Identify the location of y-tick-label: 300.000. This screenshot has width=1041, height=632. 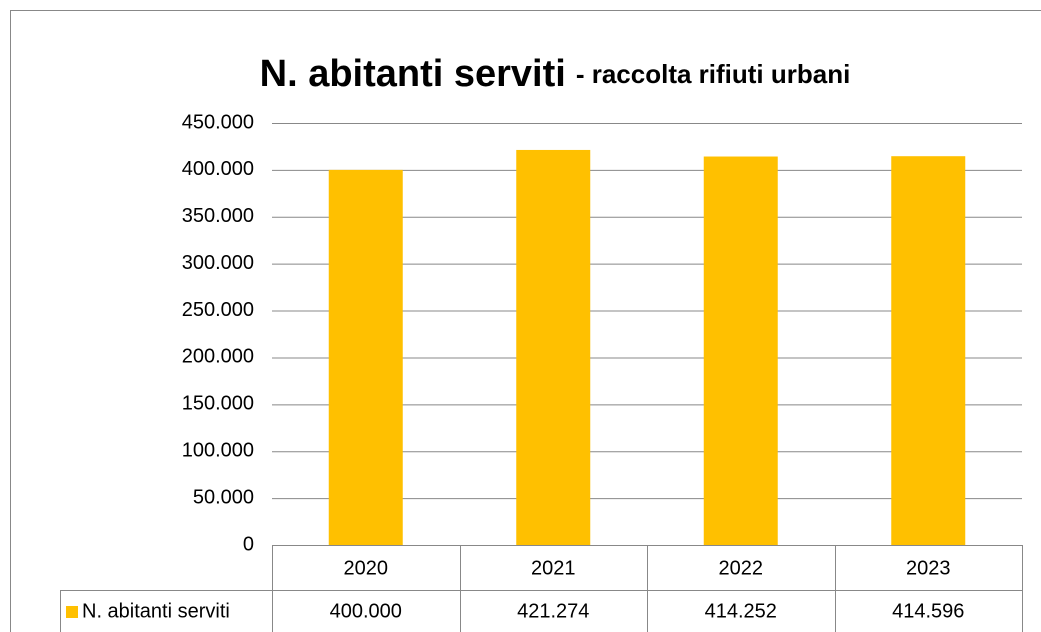
(218, 263).